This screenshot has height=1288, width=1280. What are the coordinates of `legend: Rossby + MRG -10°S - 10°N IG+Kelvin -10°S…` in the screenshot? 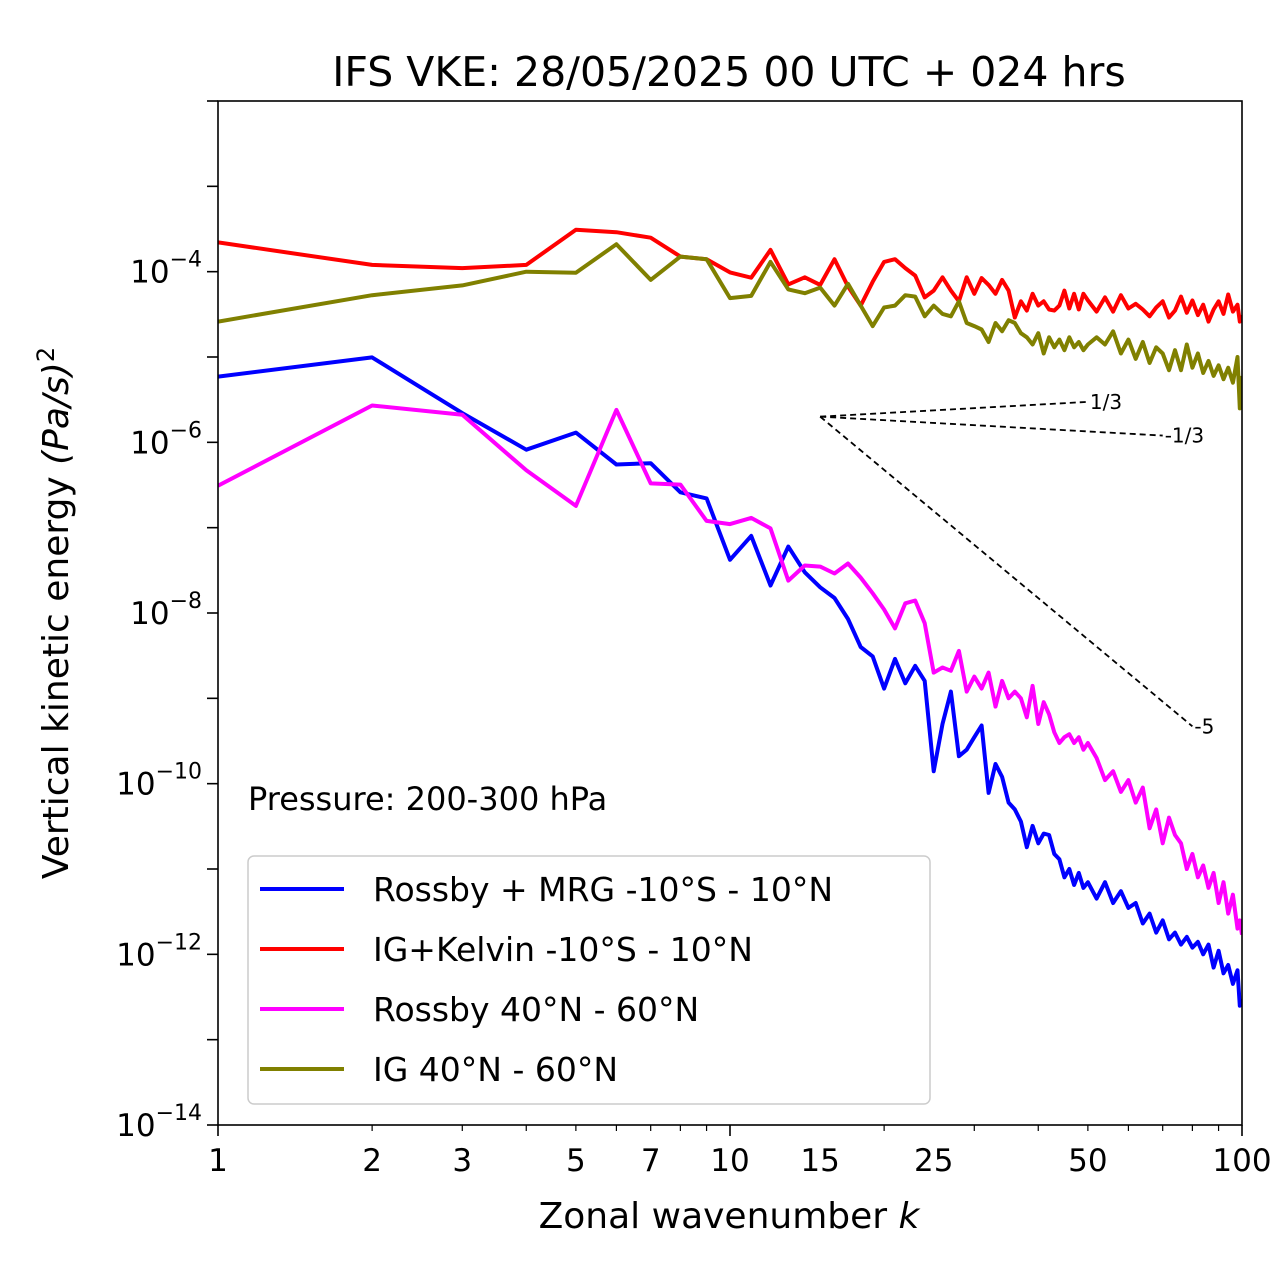 It's located at (589, 980).